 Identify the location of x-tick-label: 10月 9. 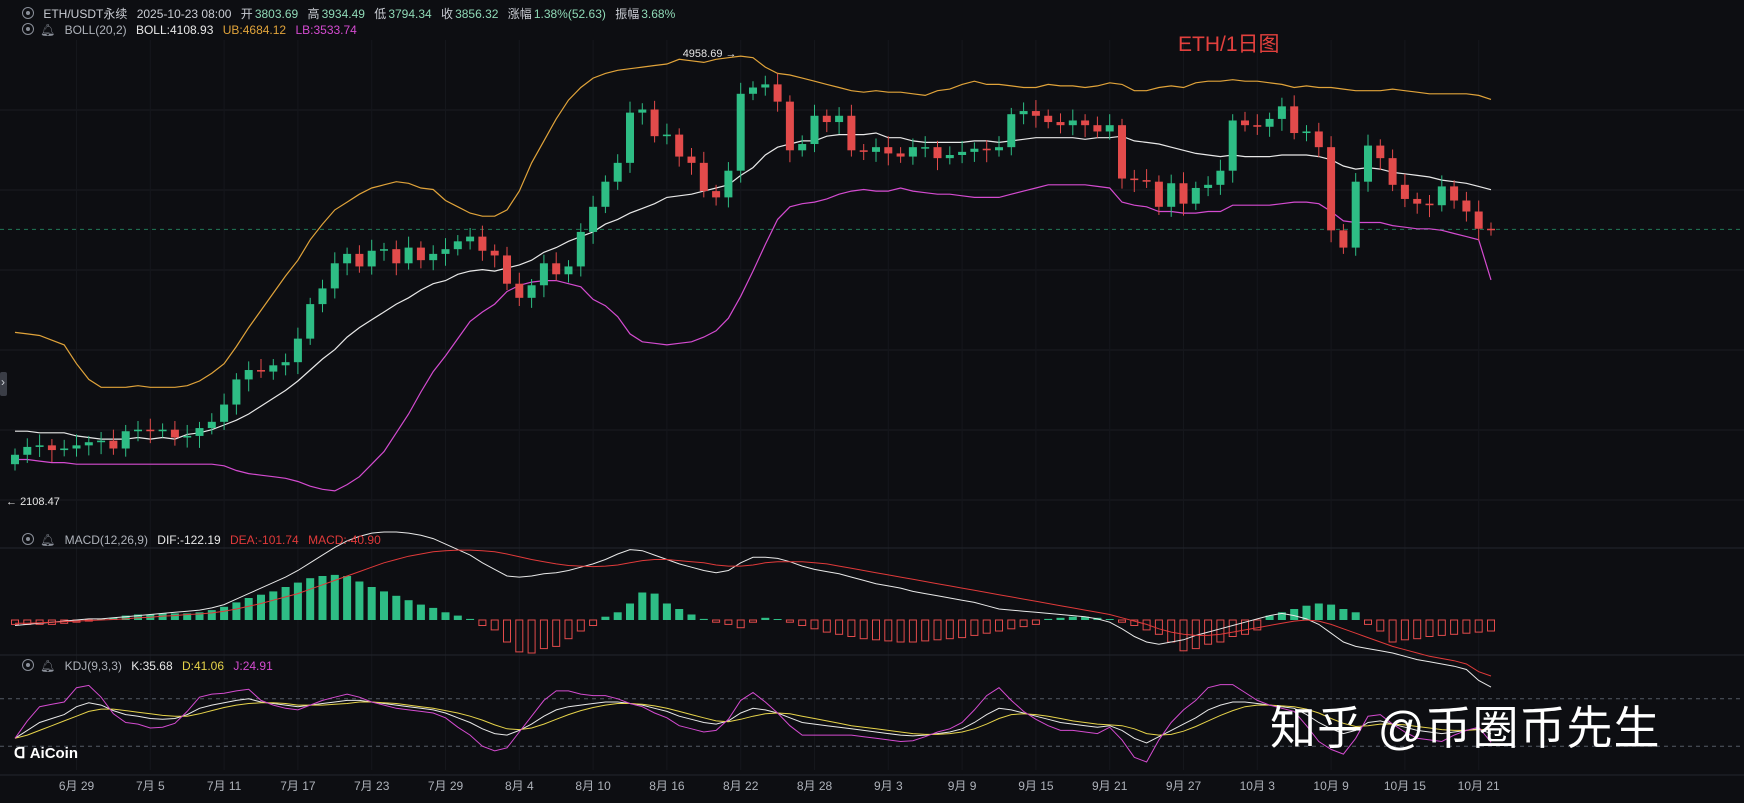
(1331, 786).